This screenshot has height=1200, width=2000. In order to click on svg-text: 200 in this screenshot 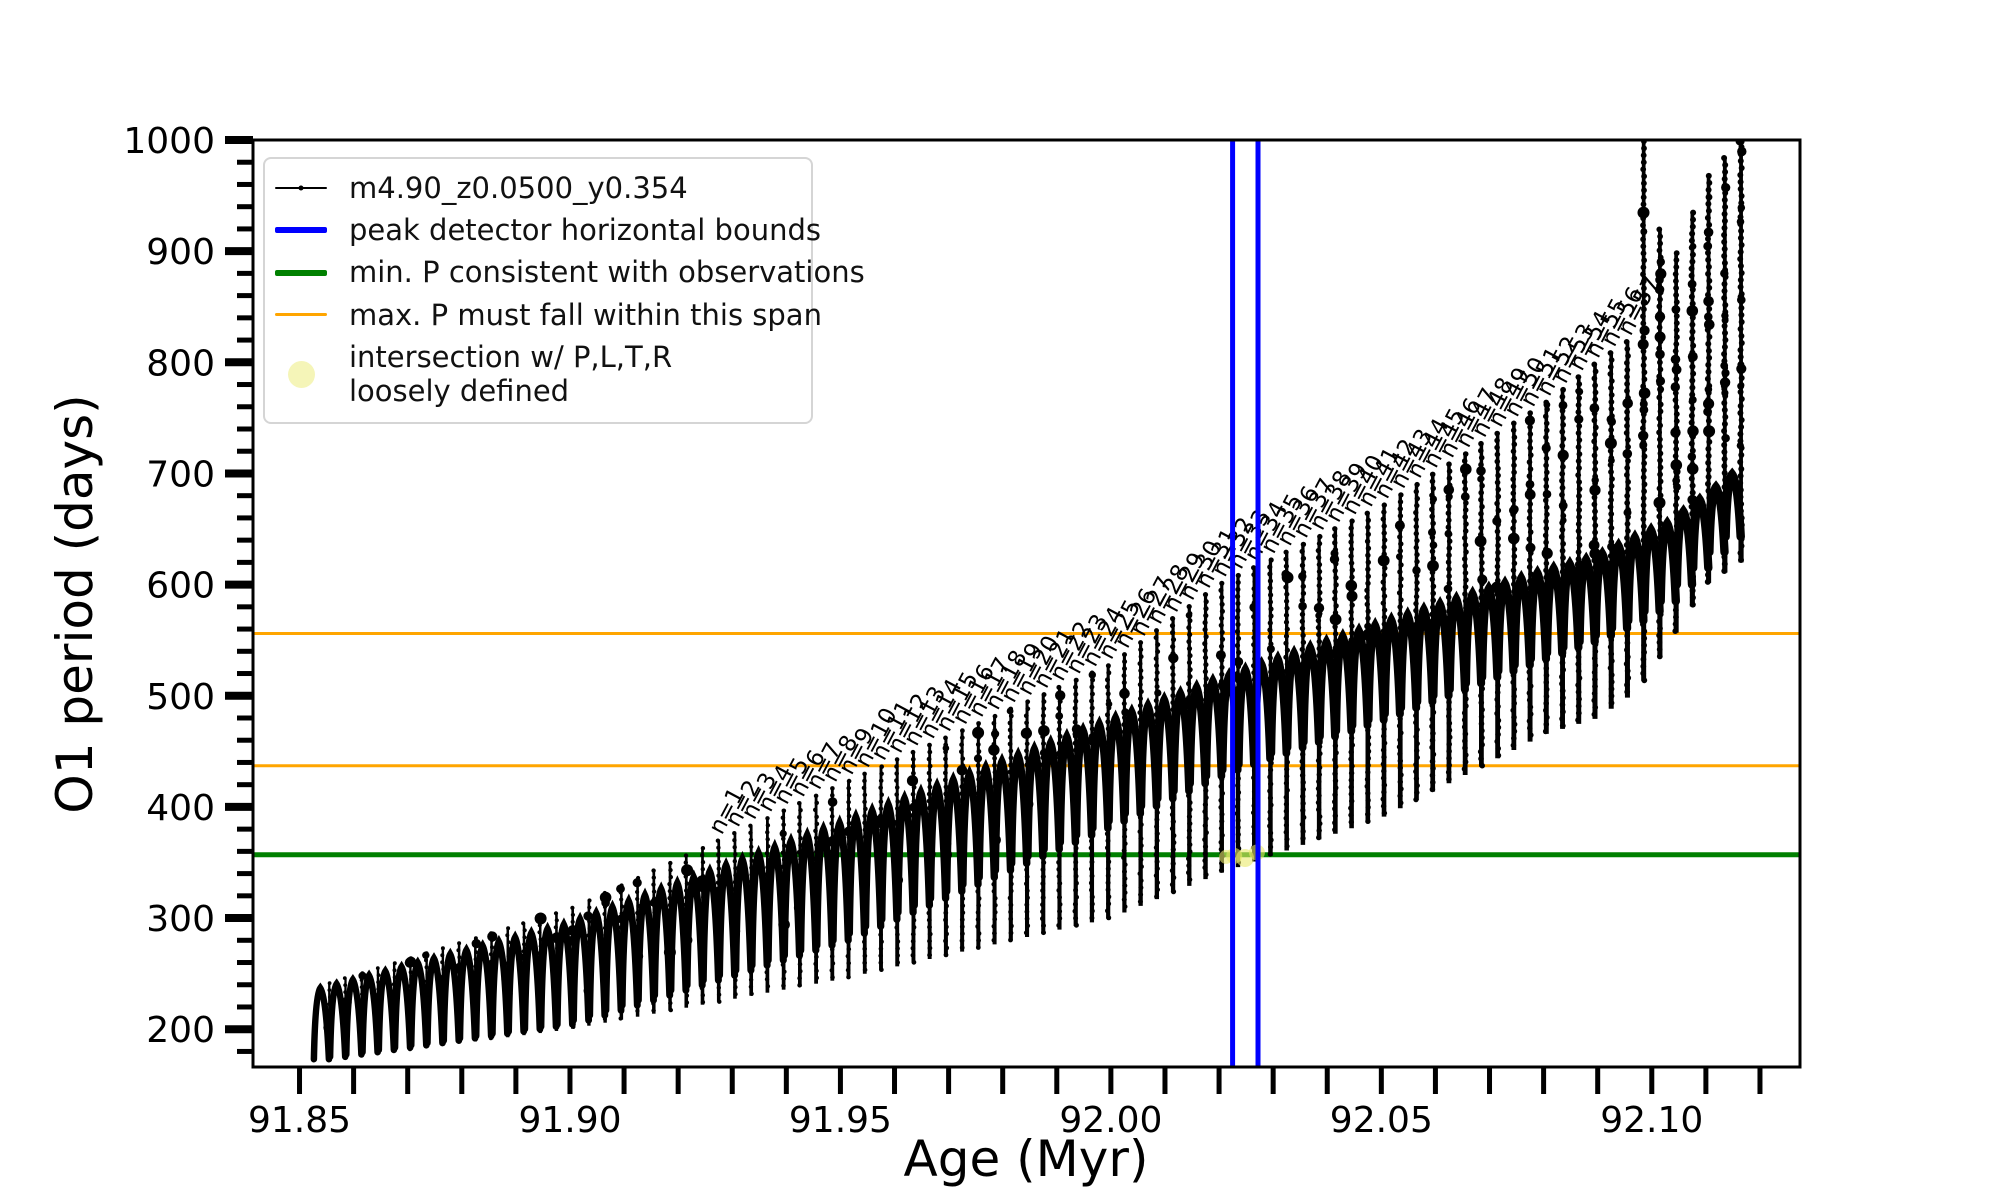, I will do `click(180, 1030)`.